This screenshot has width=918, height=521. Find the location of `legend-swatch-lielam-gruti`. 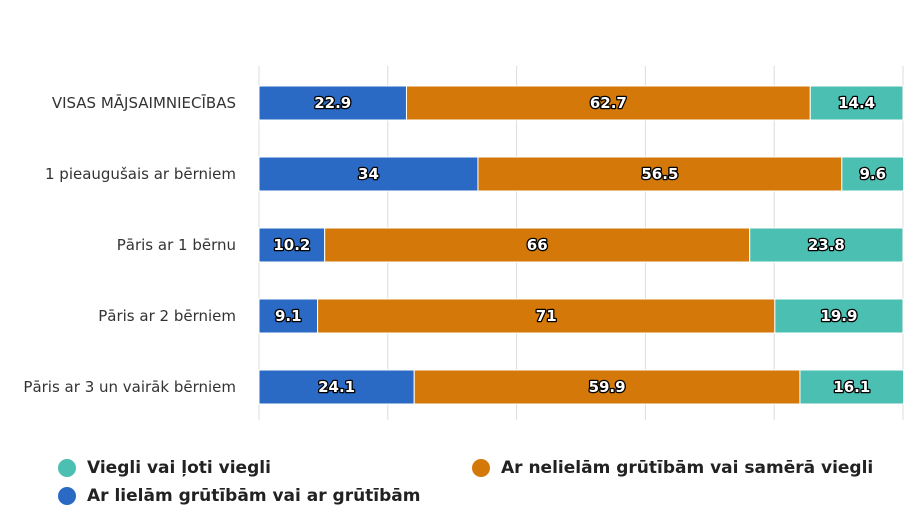

legend-swatch-lielam-gruti is located at coordinates (67, 496).